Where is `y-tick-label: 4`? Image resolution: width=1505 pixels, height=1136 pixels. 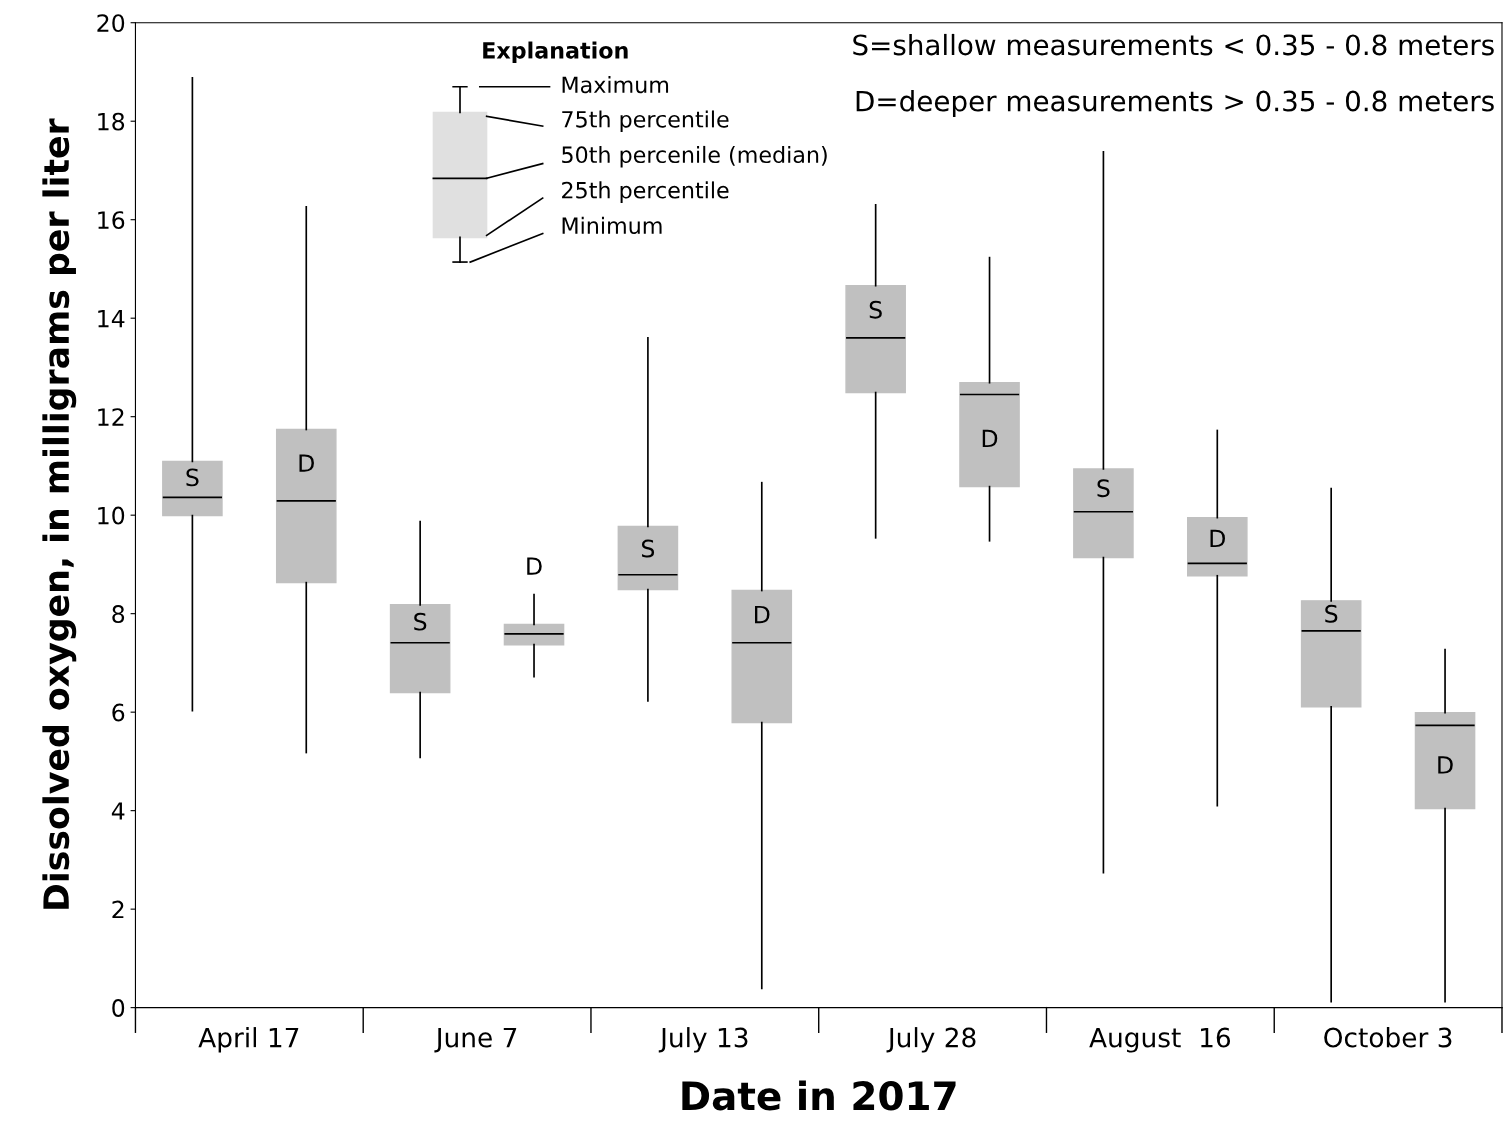 y-tick-label: 4 is located at coordinates (118, 811).